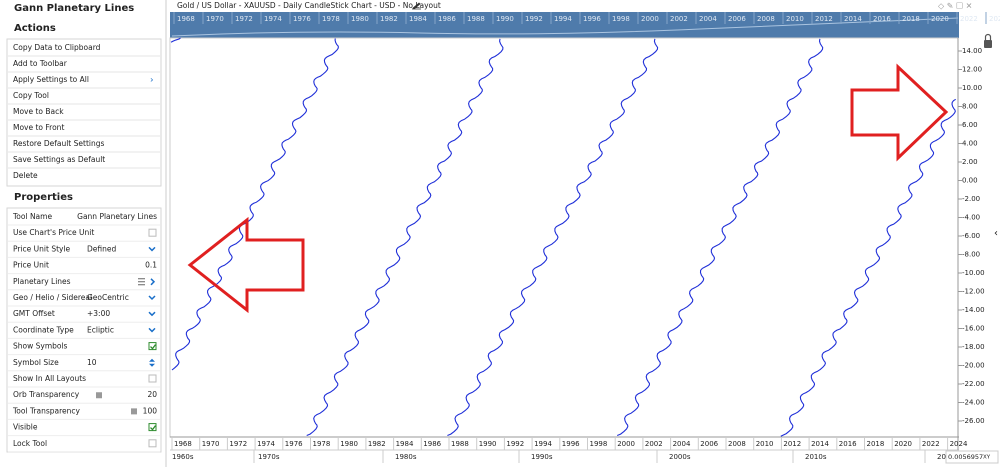 The height and width of the screenshot is (471, 1000). Describe the element at coordinates (882, 19) in the screenshot. I see `navigator-year: 2016` at that location.